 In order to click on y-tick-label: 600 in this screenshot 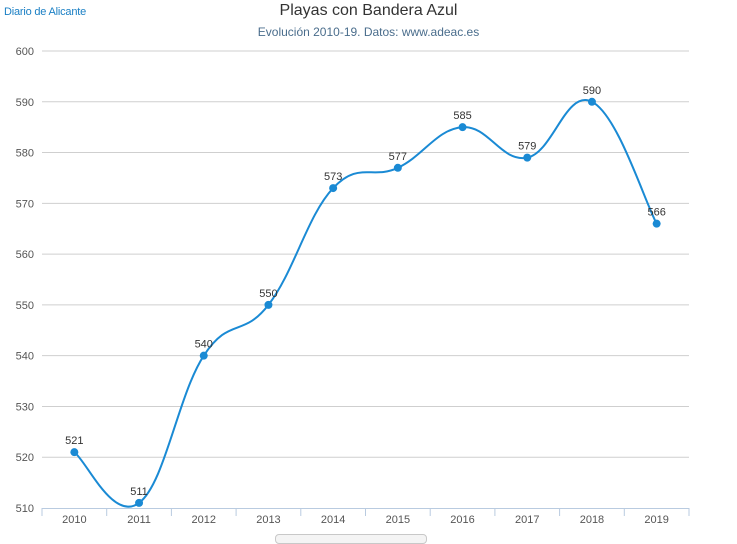, I will do `click(25, 52)`.